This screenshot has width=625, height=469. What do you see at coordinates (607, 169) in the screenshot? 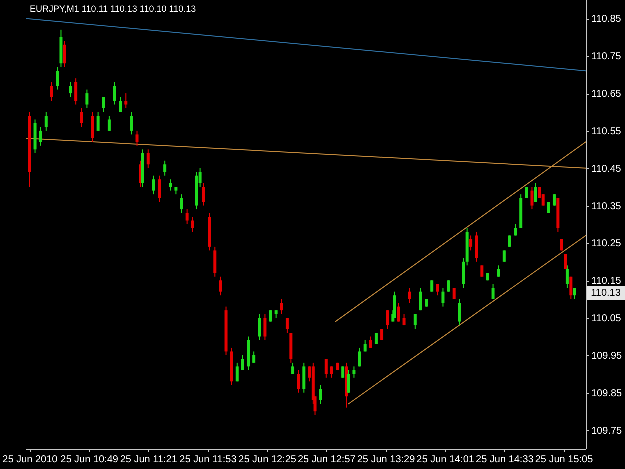
I see `y-tick-label: 110.45` at bounding box center [607, 169].